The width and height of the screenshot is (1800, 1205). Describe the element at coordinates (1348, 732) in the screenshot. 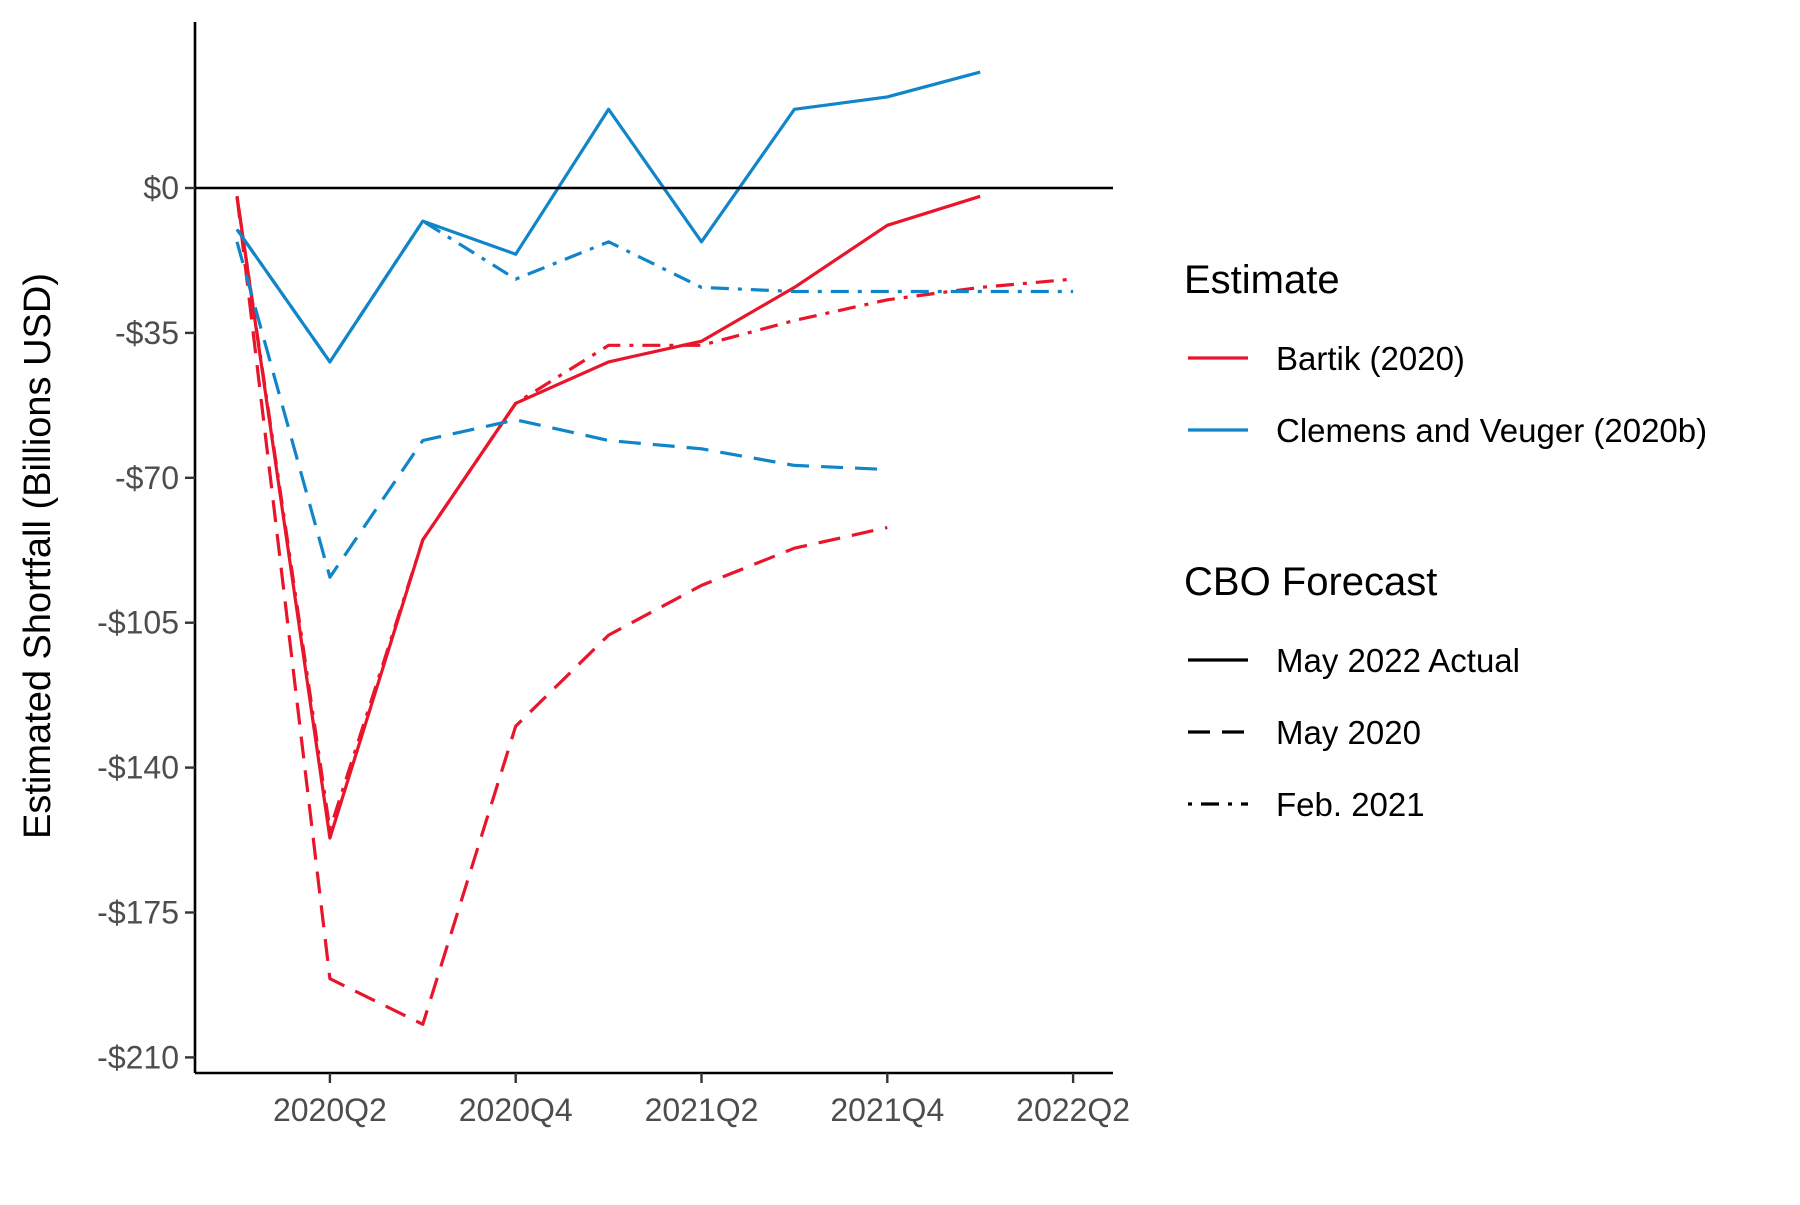

I see `legend-label-forecast: May 2020` at that location.